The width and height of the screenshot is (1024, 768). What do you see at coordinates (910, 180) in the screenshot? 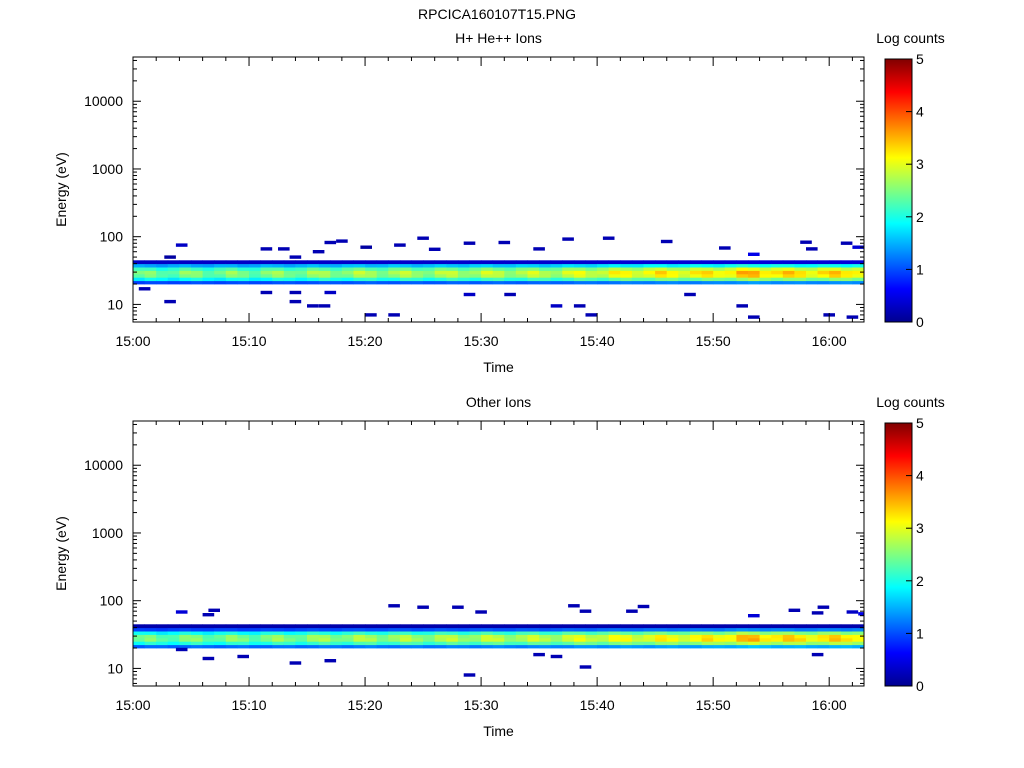
I see `colorbar: Log counts 0 1 2 3 4 5` at bounding box center [910, 180].